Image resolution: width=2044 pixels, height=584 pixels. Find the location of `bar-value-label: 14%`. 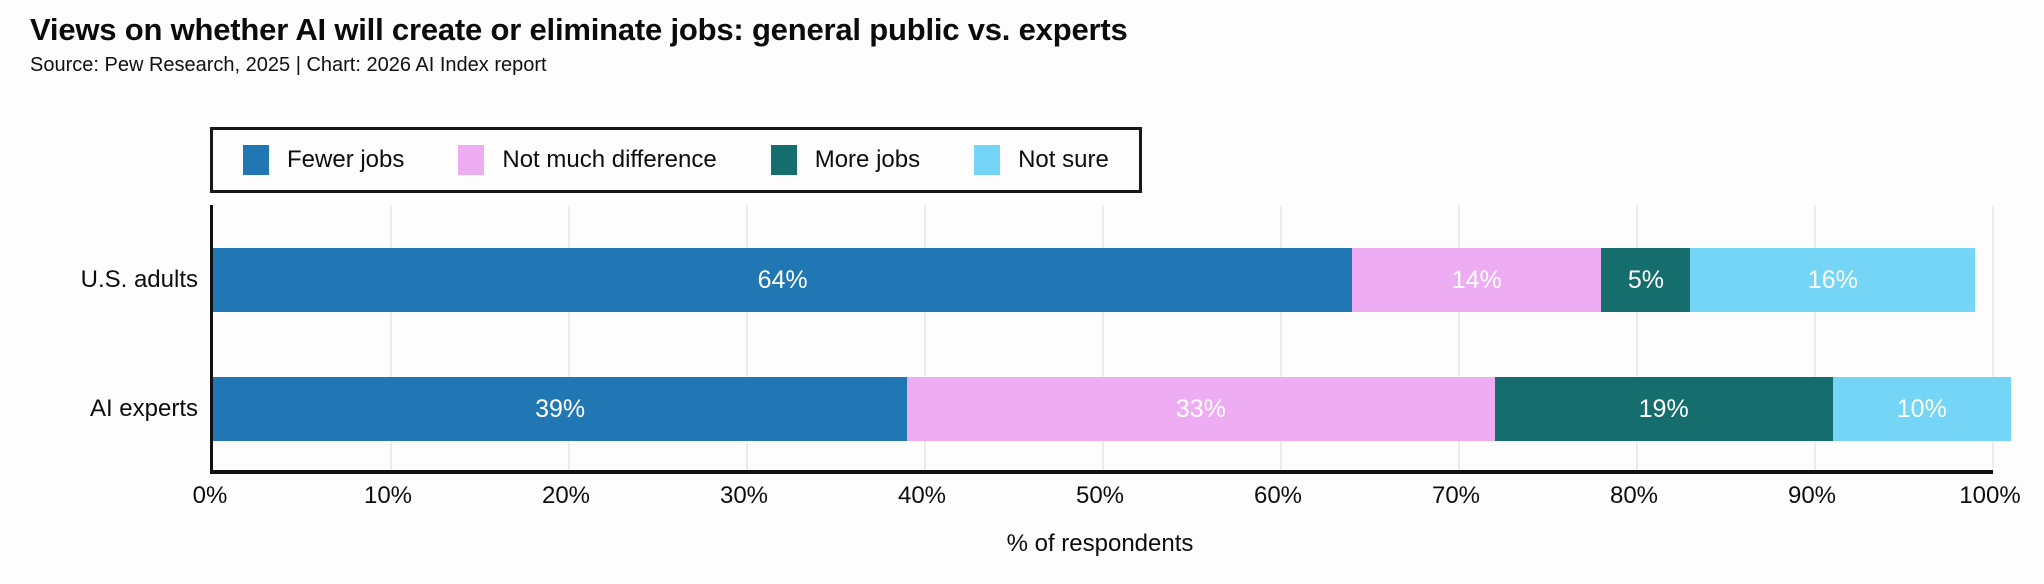

bar-value-label: 14% is located at coordinates (1476, 279).